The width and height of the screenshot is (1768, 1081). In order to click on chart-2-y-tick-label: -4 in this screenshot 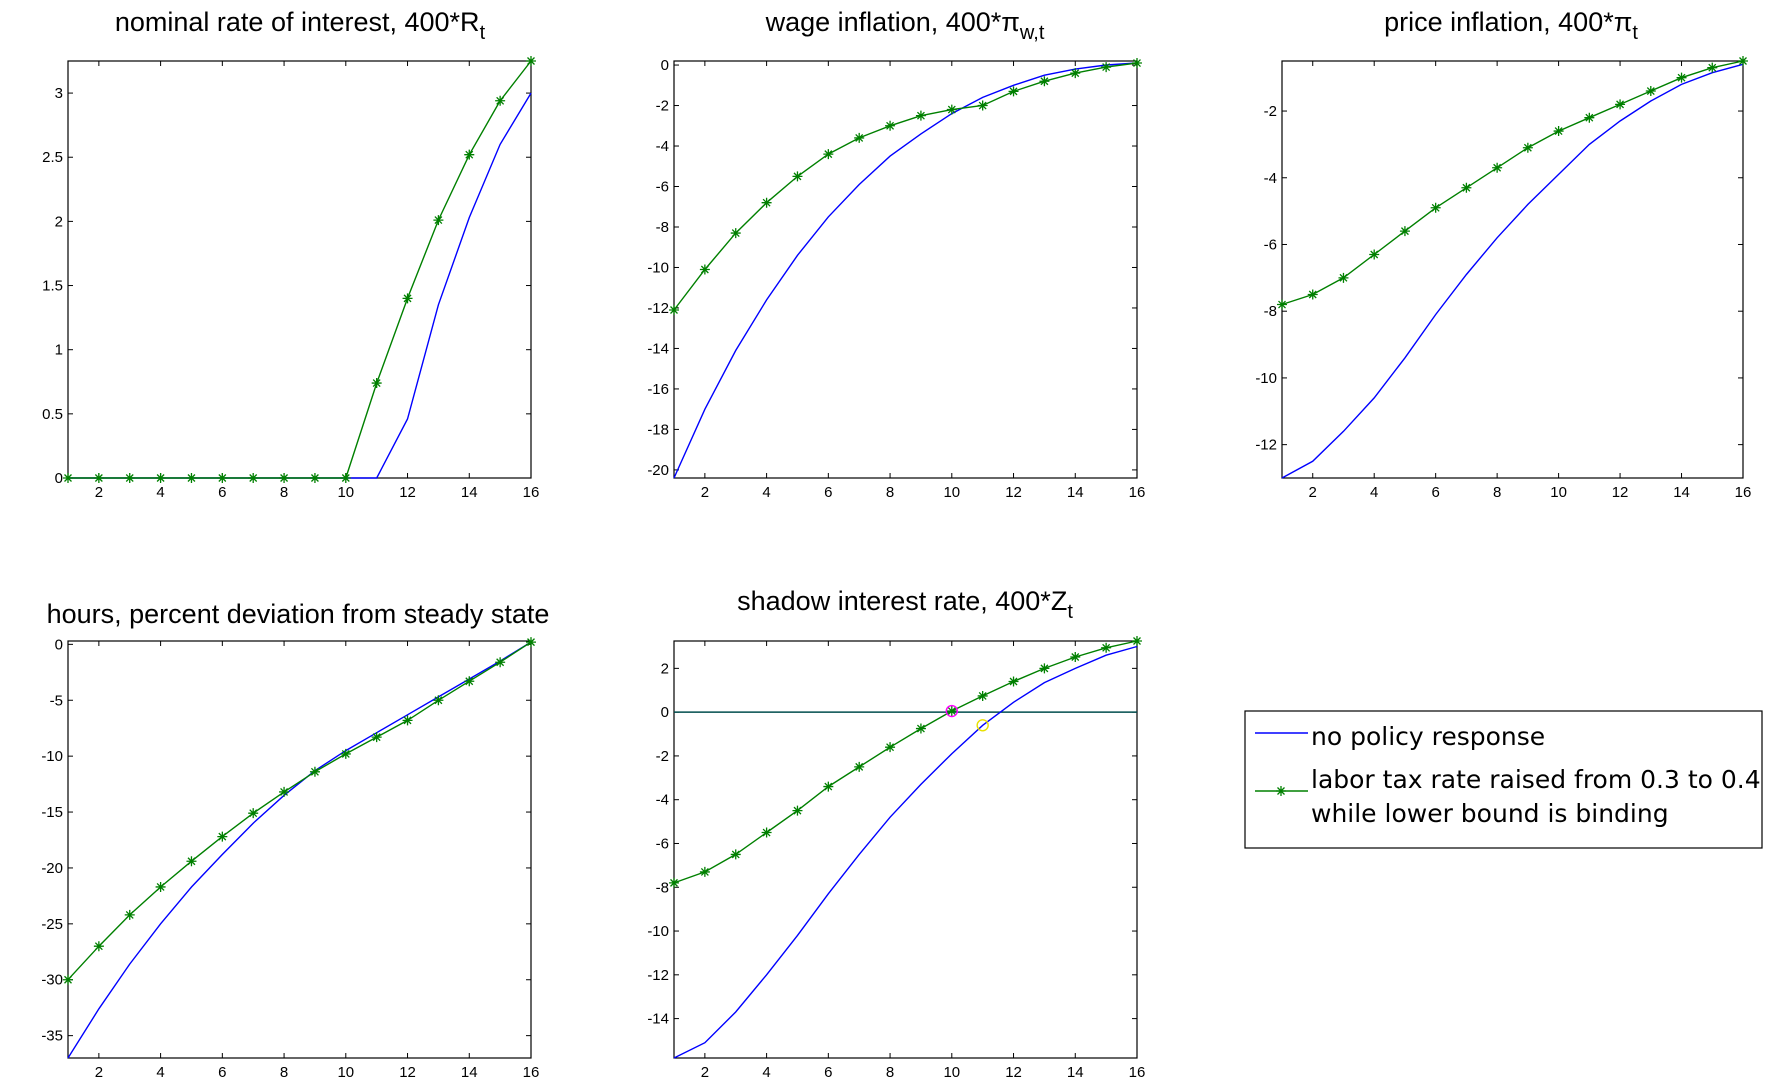, I will do `click(662, 146)`.